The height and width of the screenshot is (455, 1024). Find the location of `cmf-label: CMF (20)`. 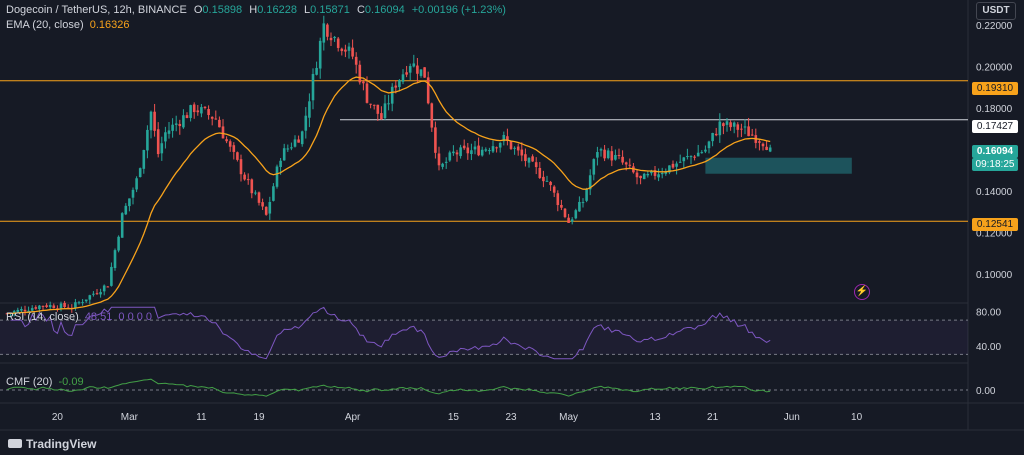

cmf-label: CMF (20) is located at coordinates (29, 382).